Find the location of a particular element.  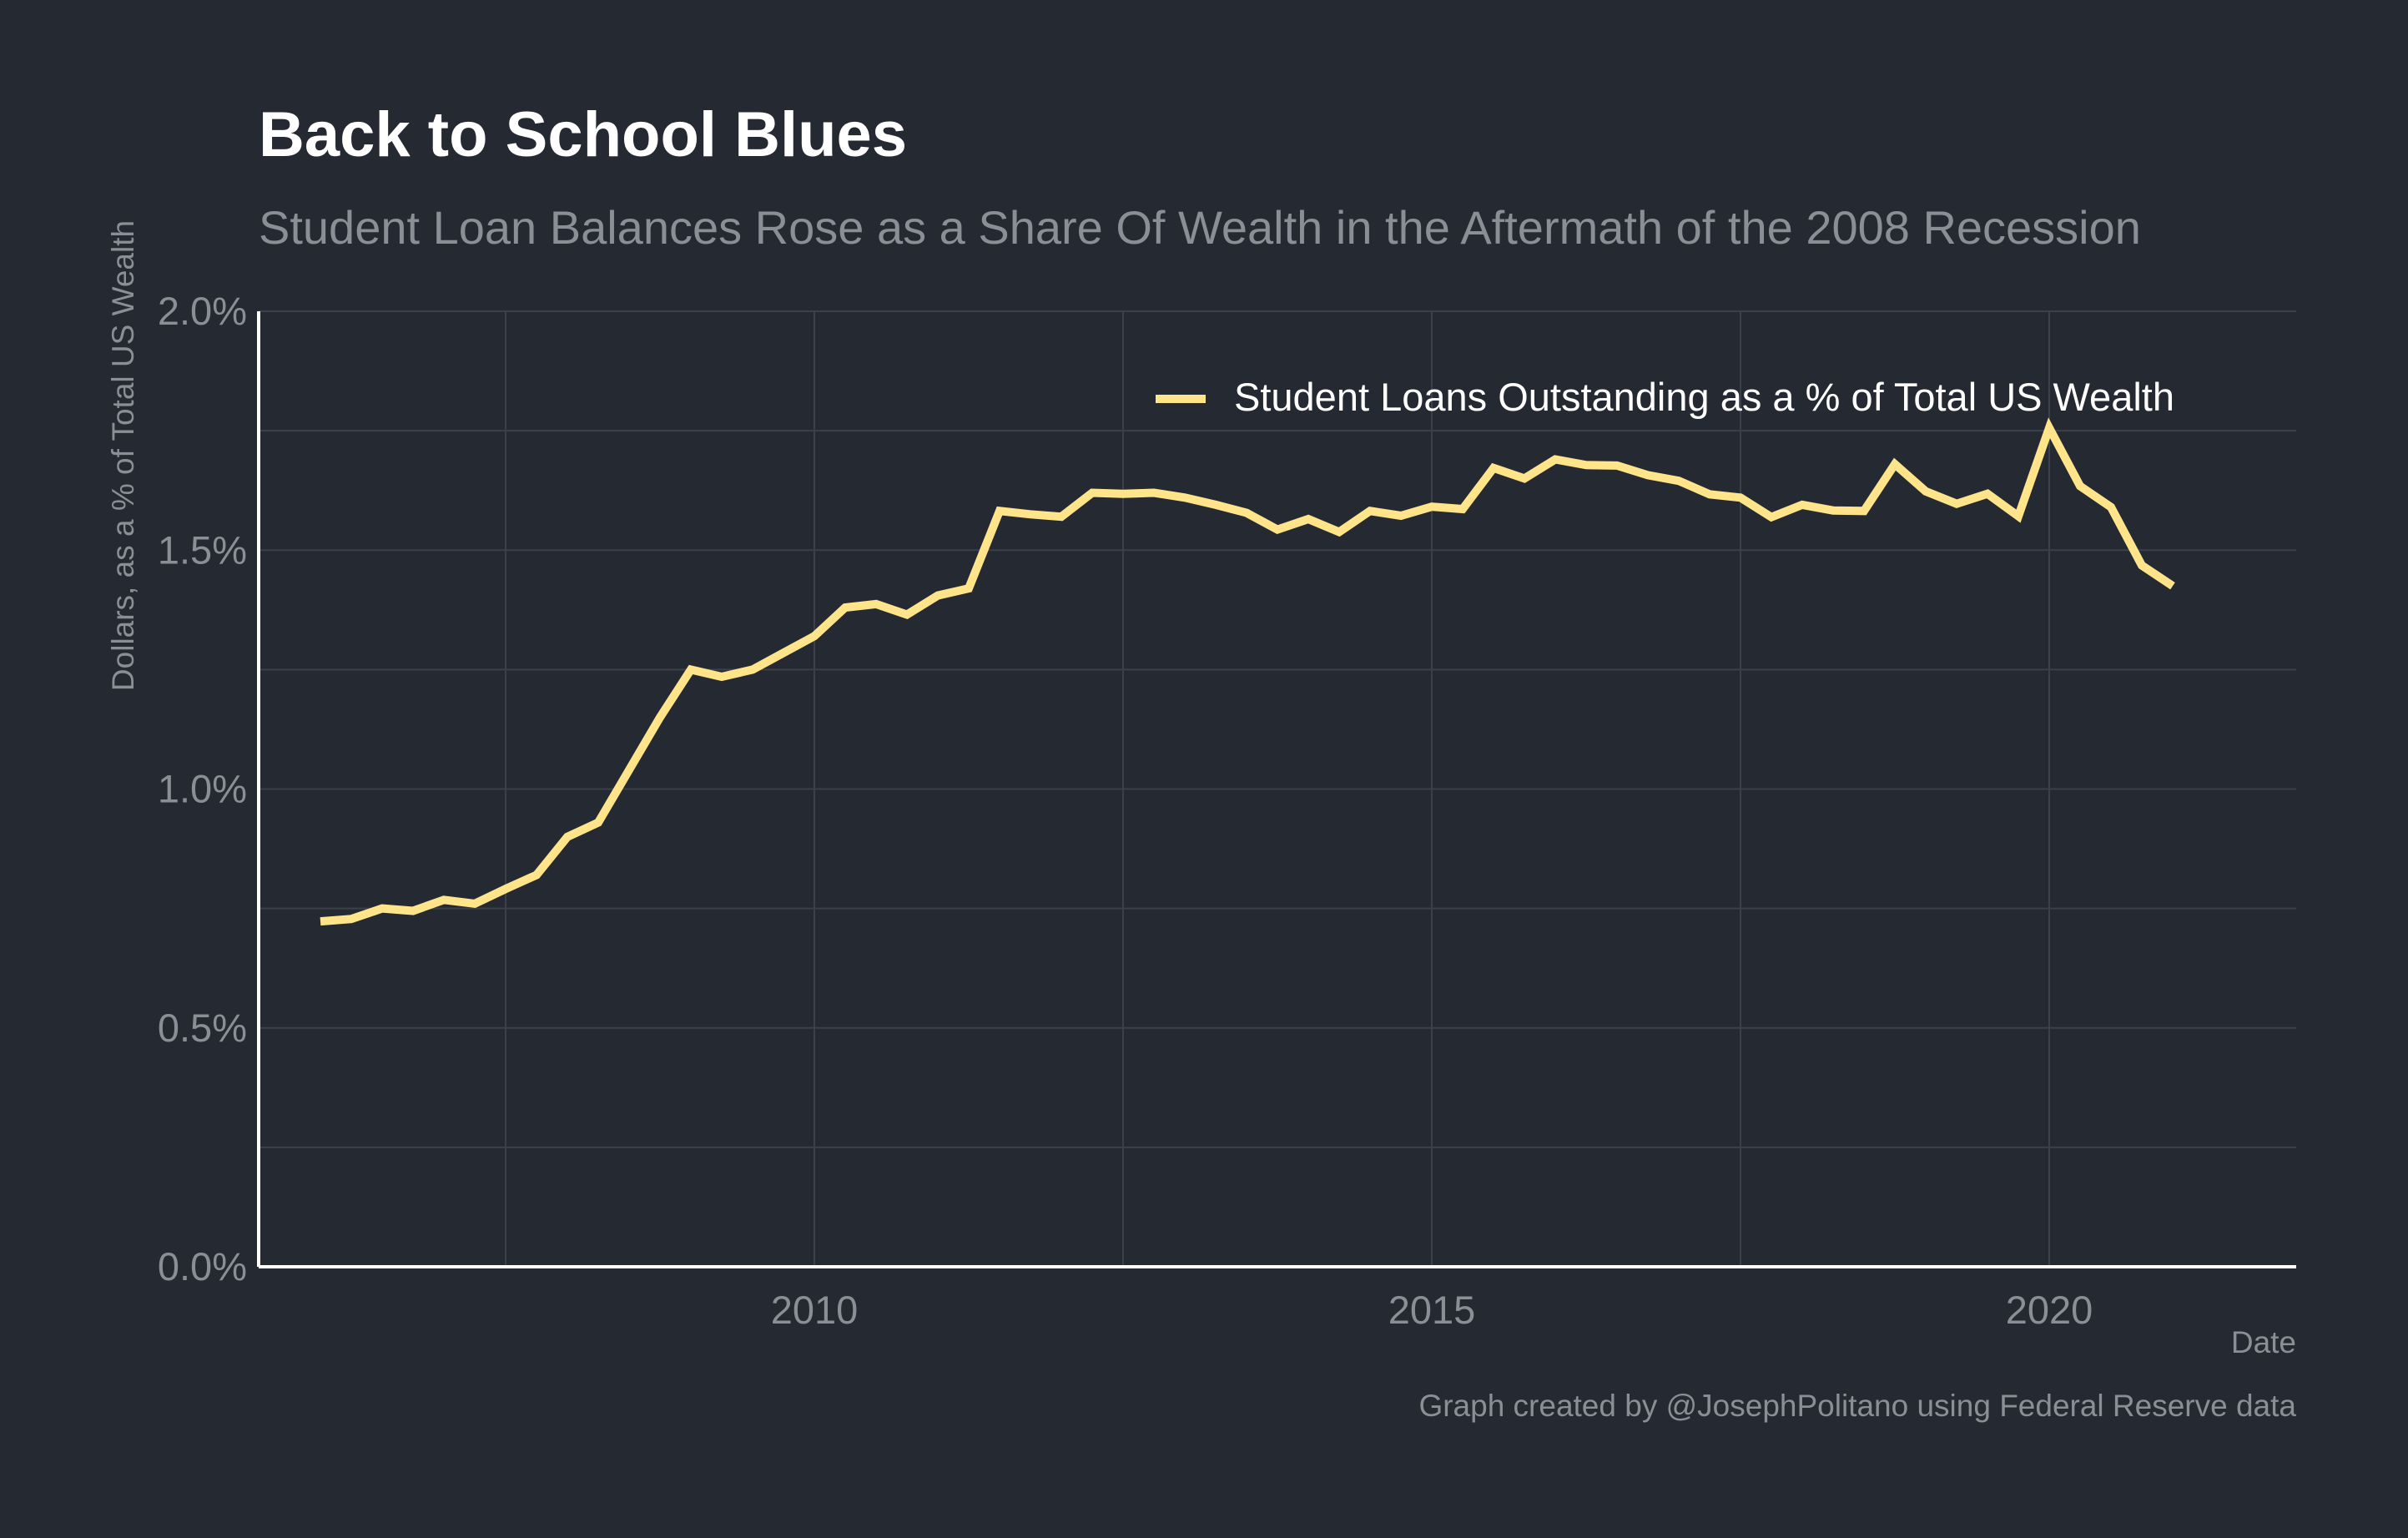

y-tick-labels: 0.0% 0.5% 1.0% 1.5% 2.0% is located at coordinates (202, 788).